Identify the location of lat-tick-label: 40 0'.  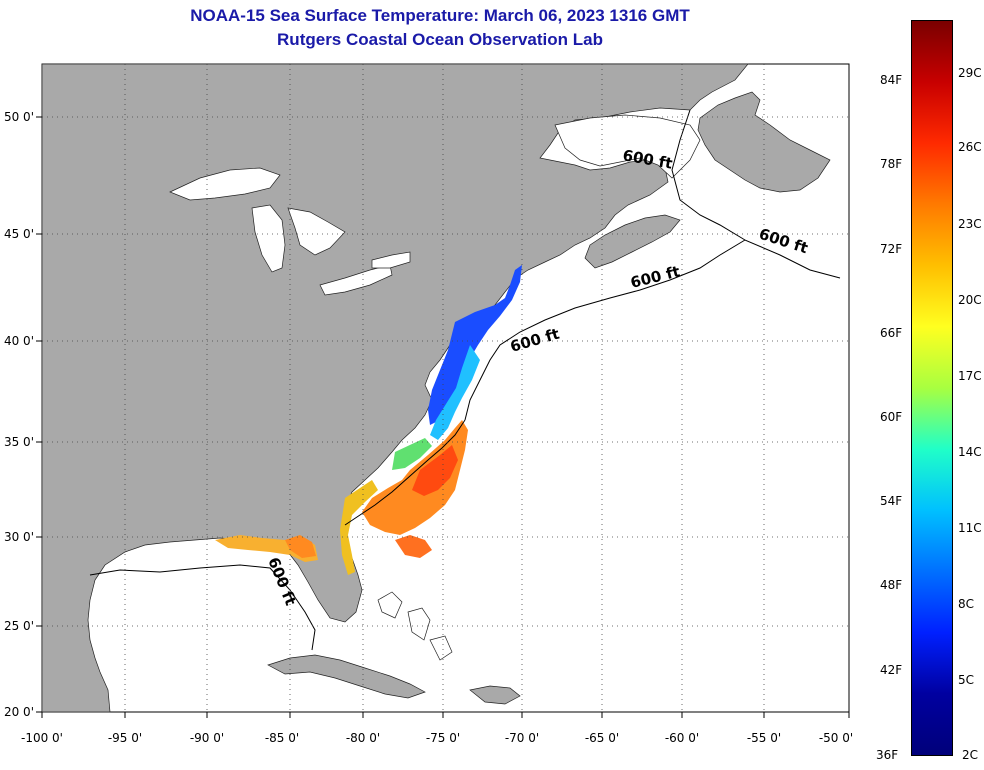
(19, 341).